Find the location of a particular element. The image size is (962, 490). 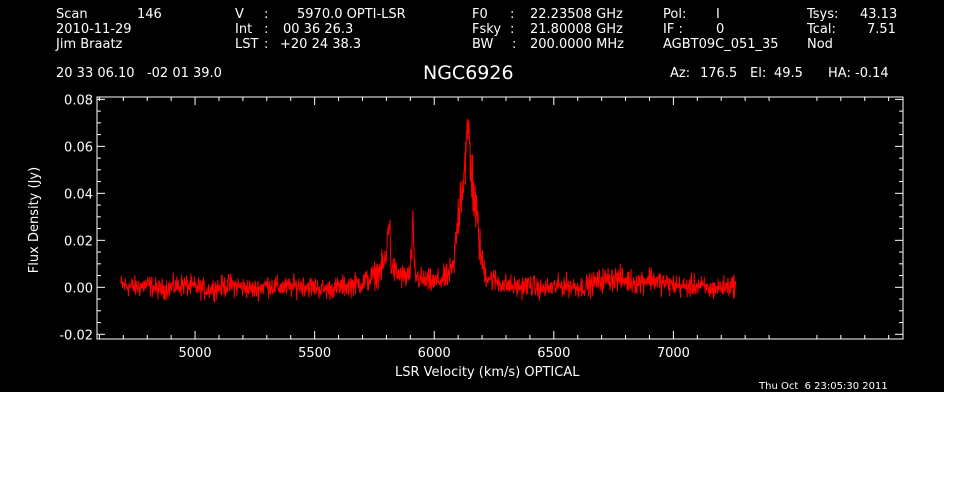

y-tick-label: 0.04 is located at coordinates (78, 194).